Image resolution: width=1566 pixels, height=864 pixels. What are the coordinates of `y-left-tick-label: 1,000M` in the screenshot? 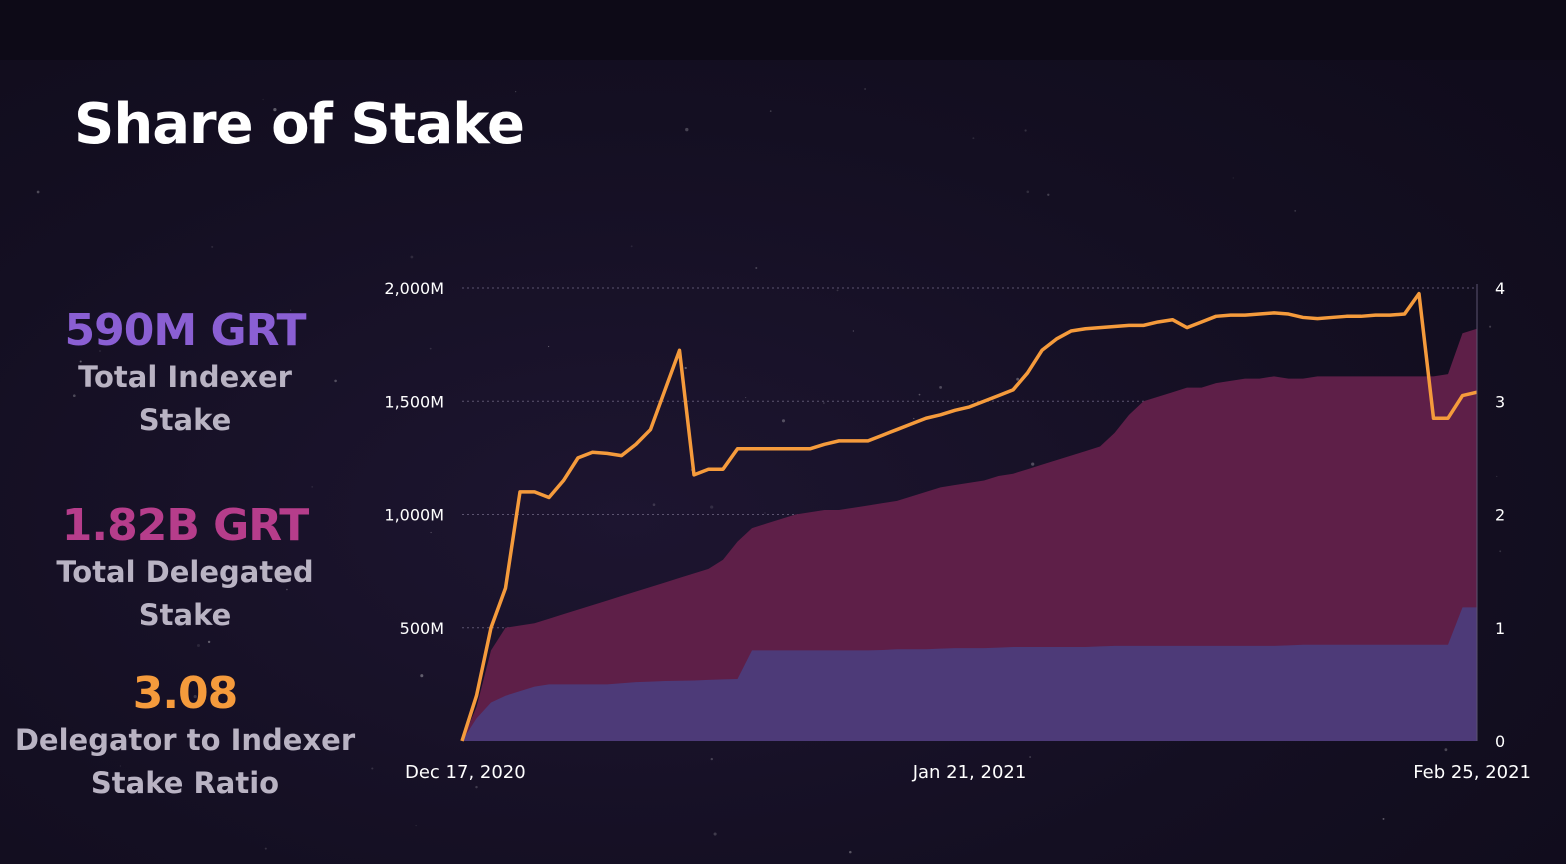 It's located at (414, 515).